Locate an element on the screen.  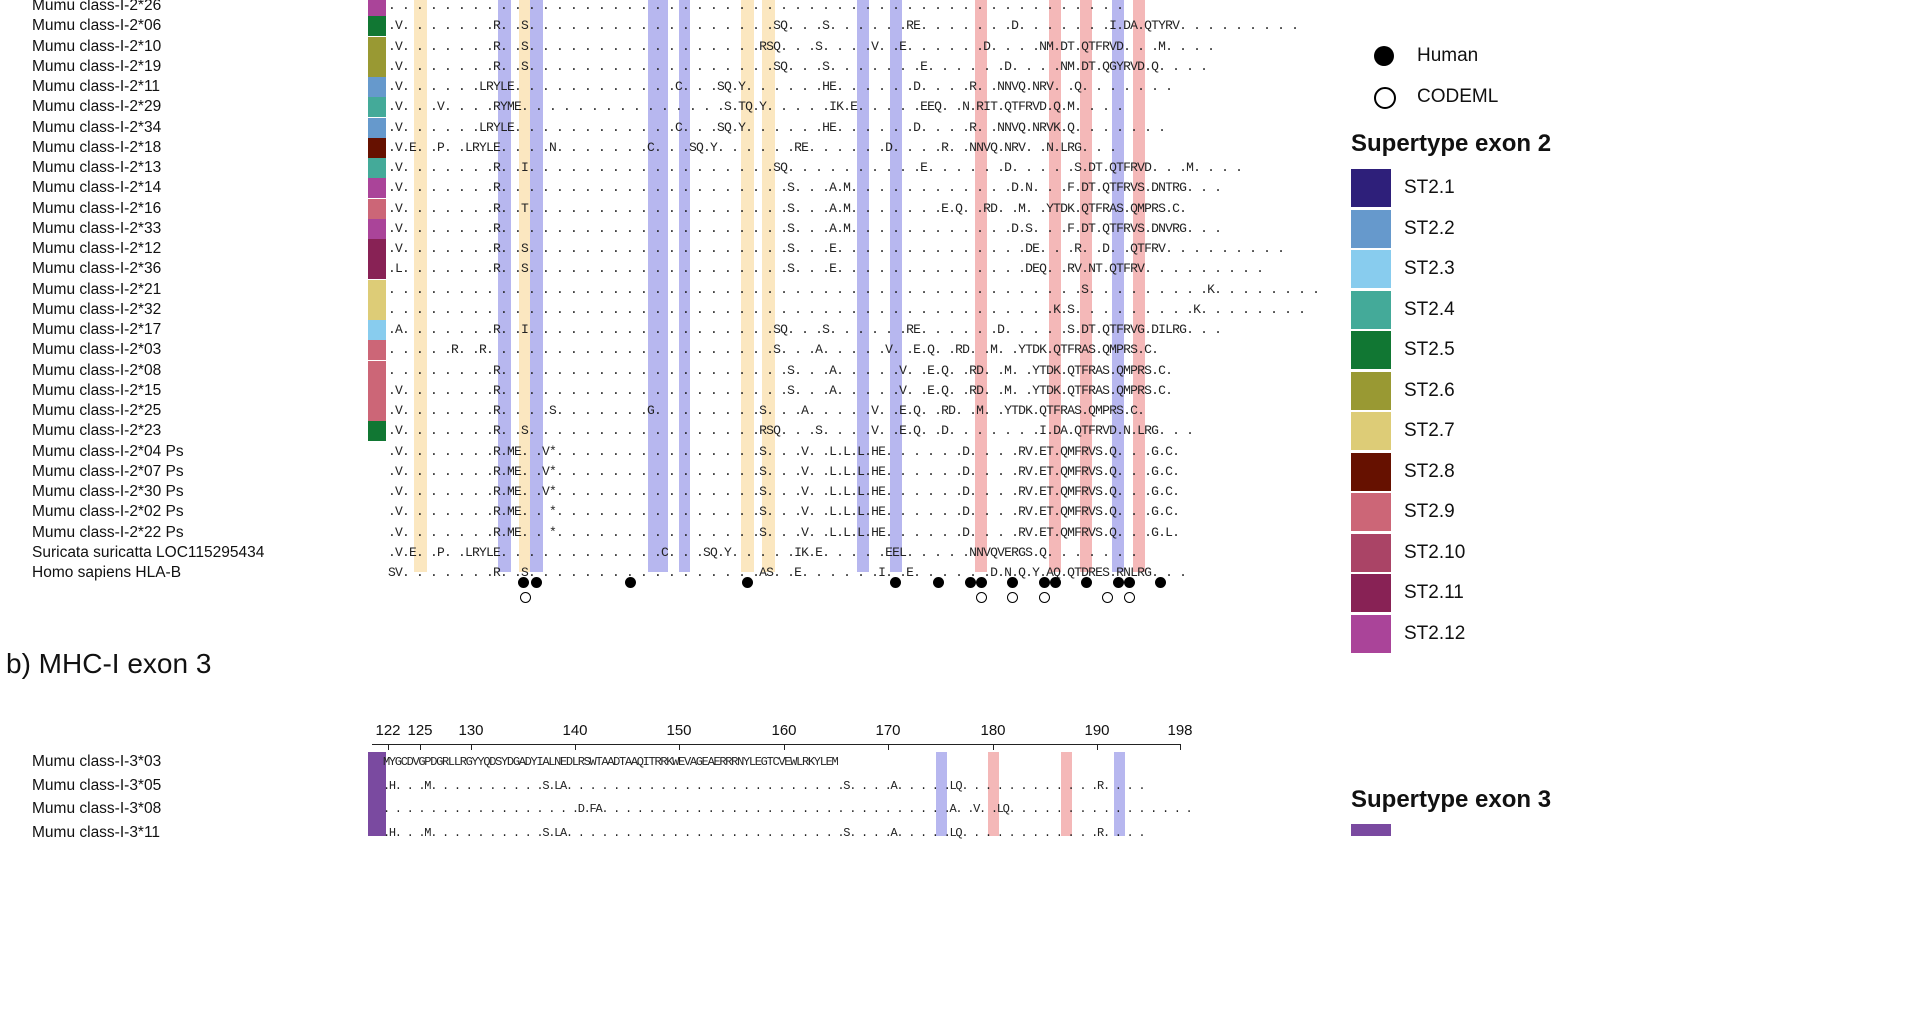
legend-supertype-label: ST2.10 is located at coordinates (1435, 552).